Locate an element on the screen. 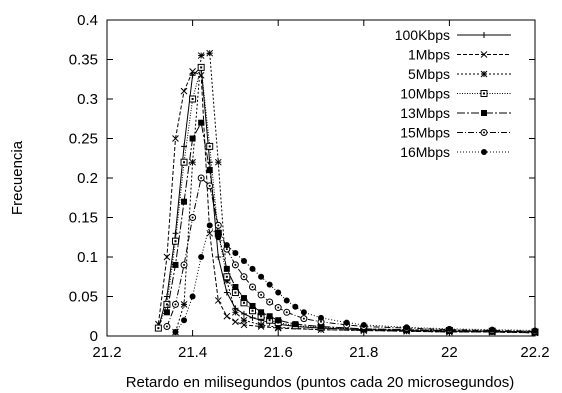 Image resolution: width=562 pixels, height=393 pixels. x-tick-label: 21.4 is located at coordinates (192, 352).